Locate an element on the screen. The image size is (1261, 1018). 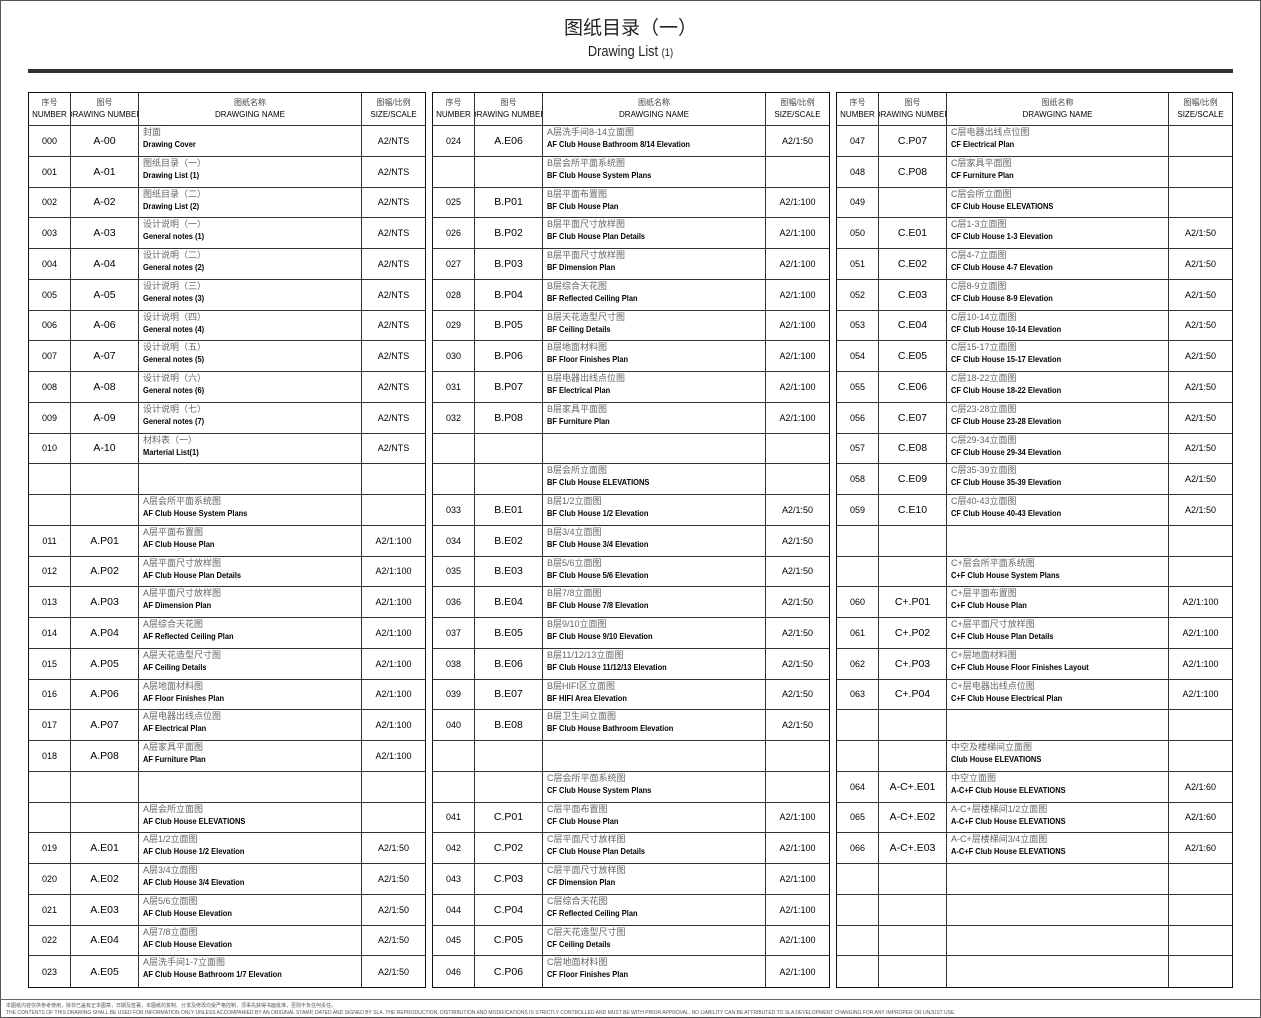
drawing-number: A.P01 is located at coordinates (105, 540).